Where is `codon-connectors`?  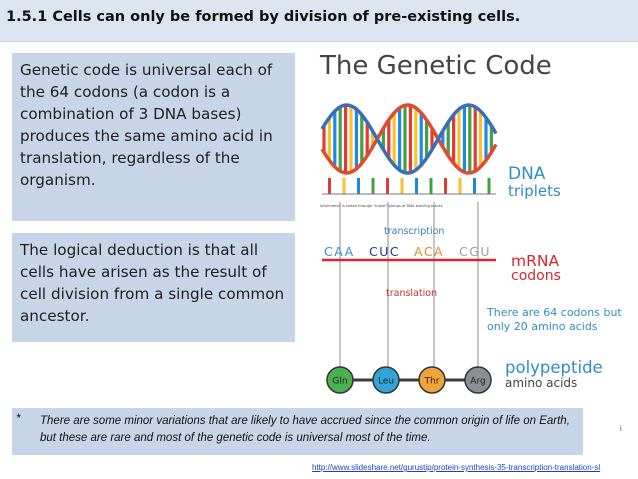 codon-connectors is located at coordinates (409, 285).